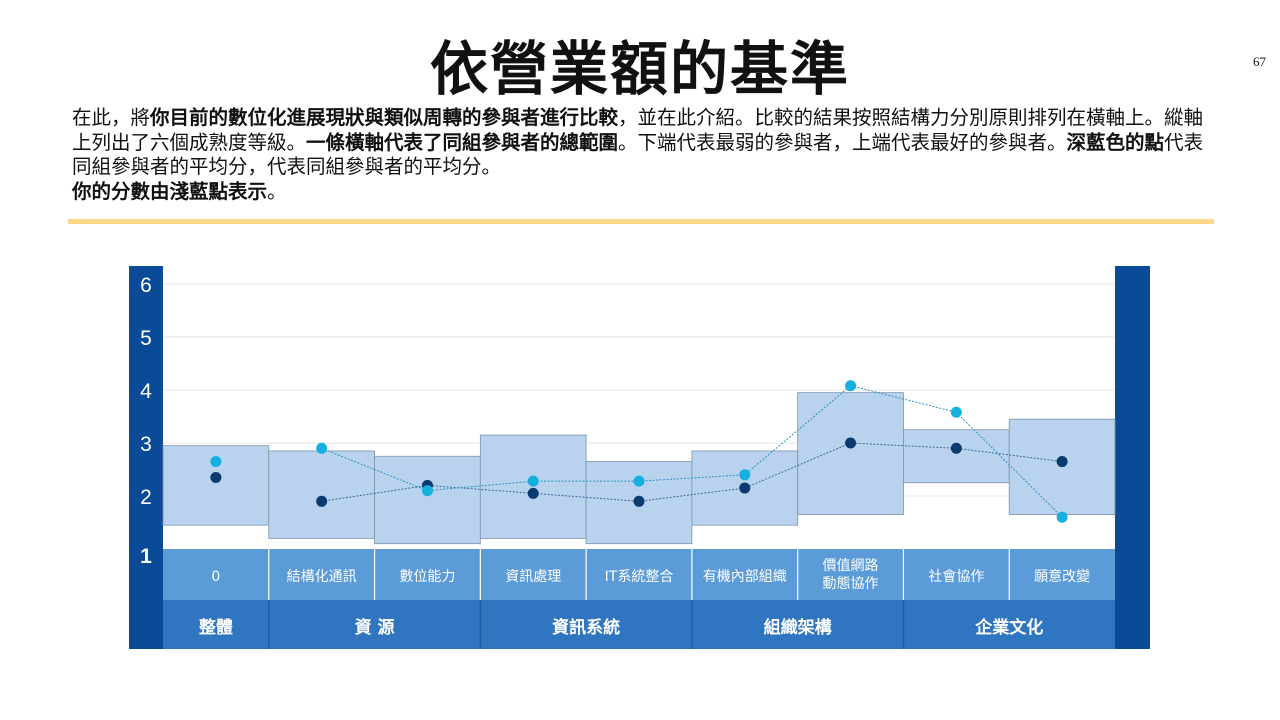  I want to click on description-run: 代表同組參與者的平均分，代表同組參與者的平均分。, so click(638, 154).